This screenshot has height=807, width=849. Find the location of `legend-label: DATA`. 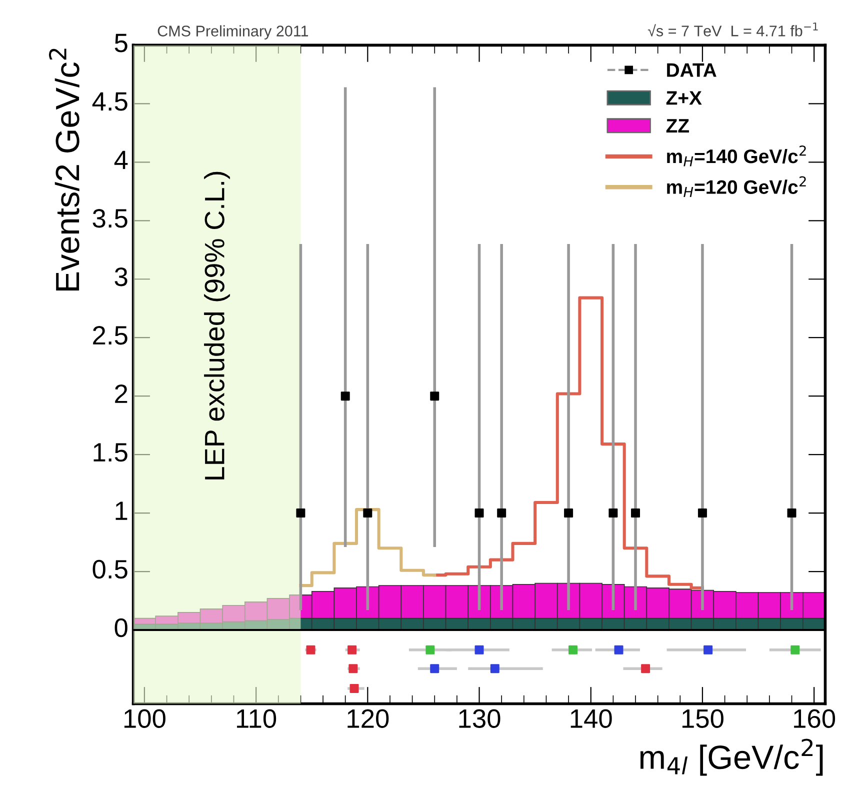

legend-label: DATA is located at coordinates (691, 70).